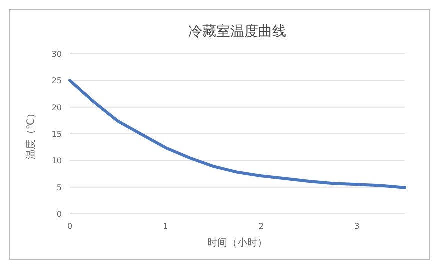  I want to click on y-tick-label: 5, so click(59, 187).